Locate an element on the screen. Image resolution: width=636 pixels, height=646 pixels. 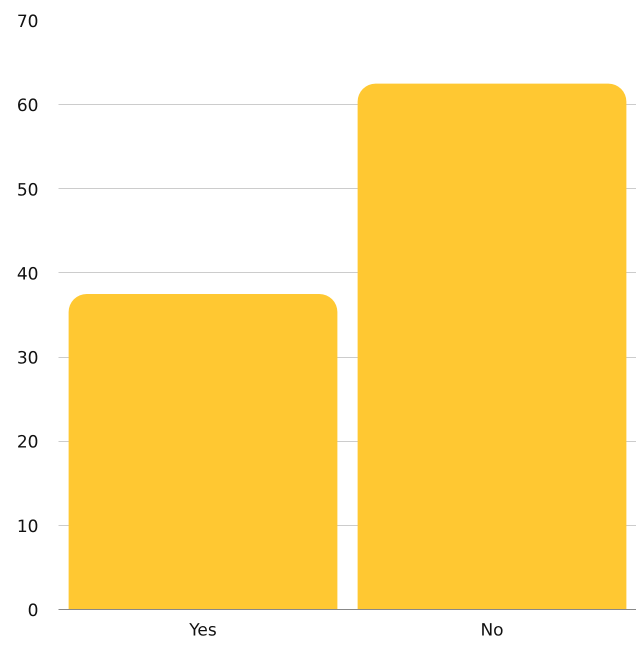
y-tick-label: 0 is located at coordinates (33, 611).